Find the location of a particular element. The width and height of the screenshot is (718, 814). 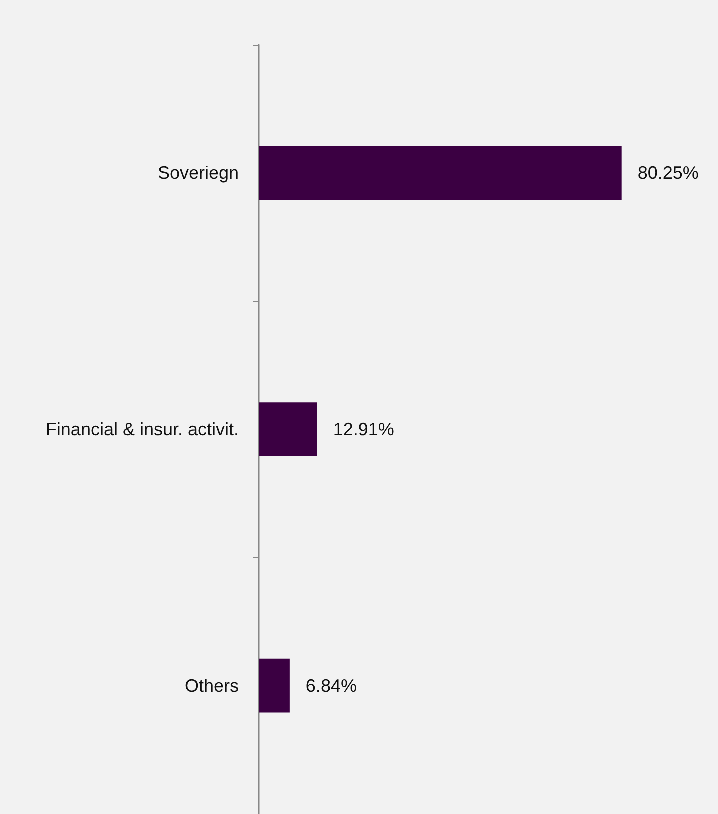

y-tick-label: Soveriegn is located at coordinates (198, 173).